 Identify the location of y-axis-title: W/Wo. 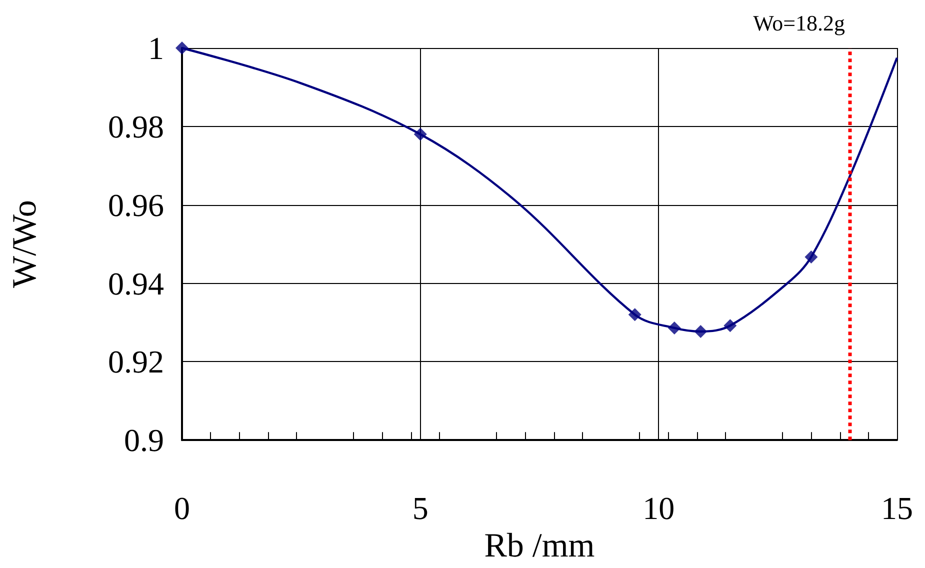
(25, 244).